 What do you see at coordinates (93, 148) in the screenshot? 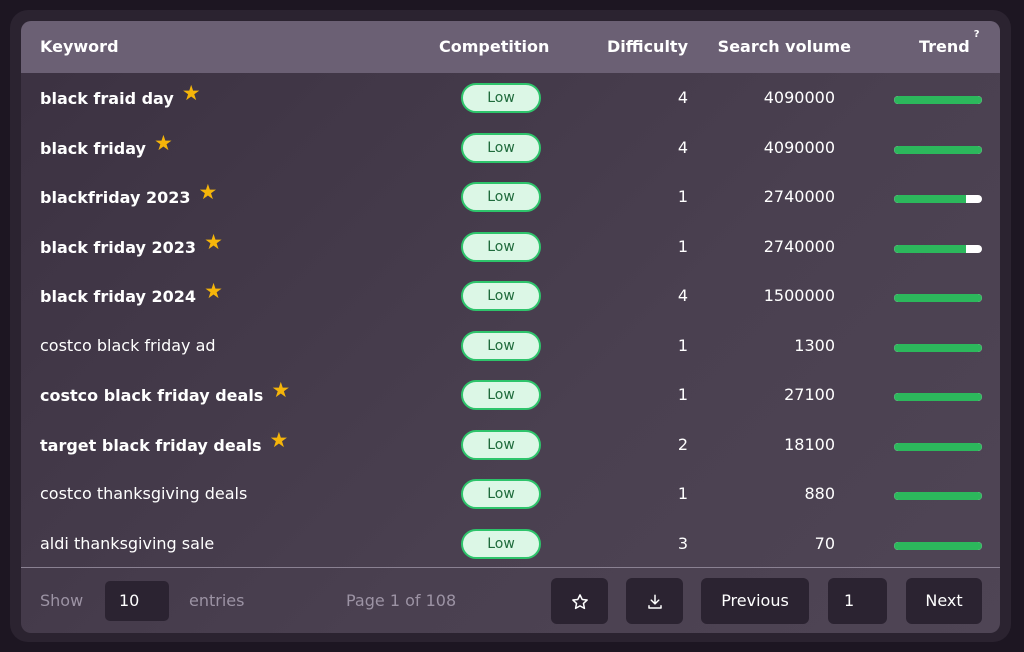
I see `keyword-text: black friday` at bounding box center [93, 148].